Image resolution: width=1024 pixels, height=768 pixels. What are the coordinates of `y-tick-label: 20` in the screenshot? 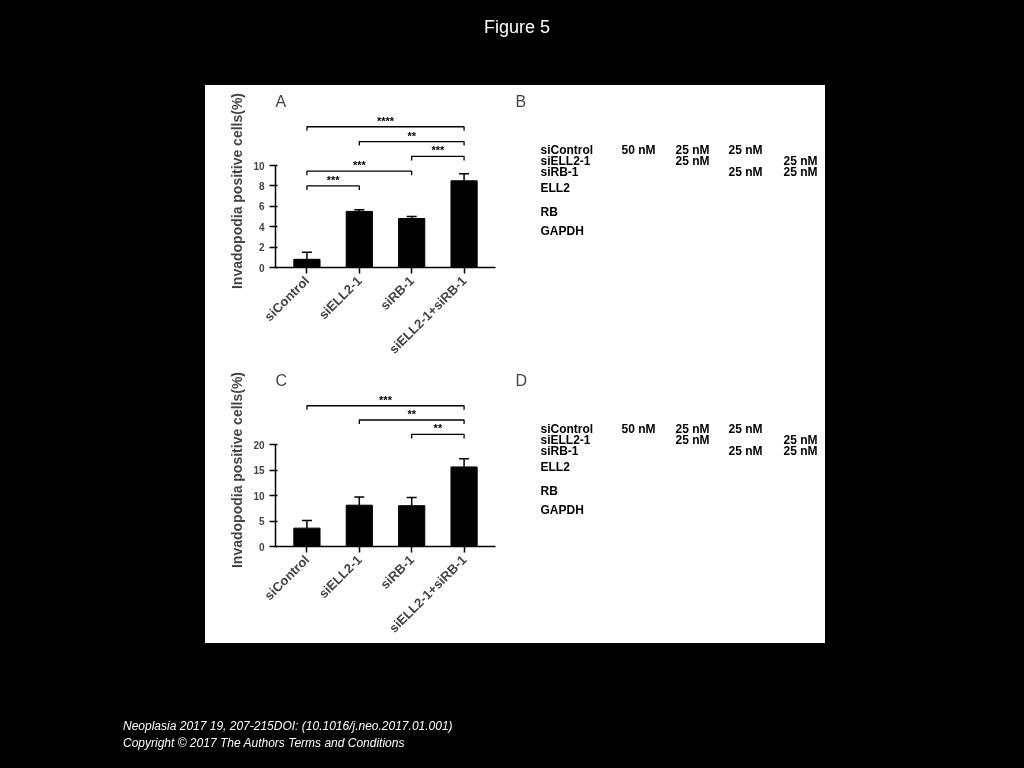 It's located at (259, 445).